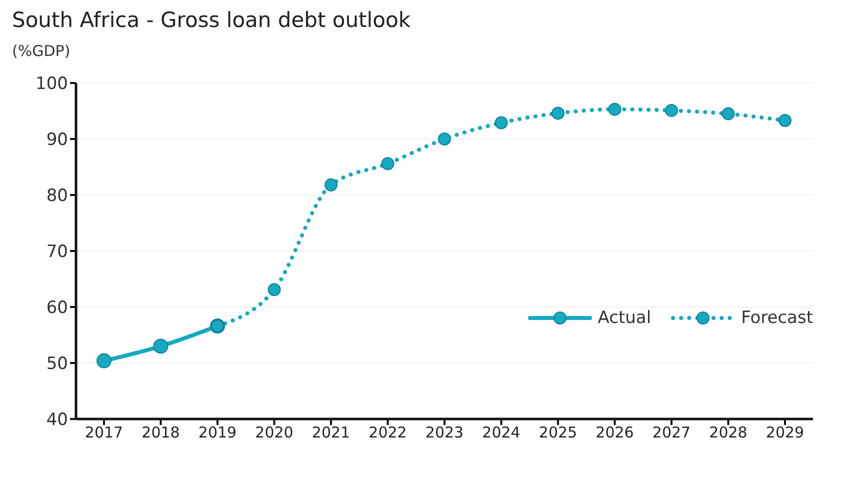 The width and height of the screenshot is (841, 486). Describe the element at coordinates (211, 20) in the screenshot. I see `chart-title: South Africa - Gross loan debt outlook` at that location.